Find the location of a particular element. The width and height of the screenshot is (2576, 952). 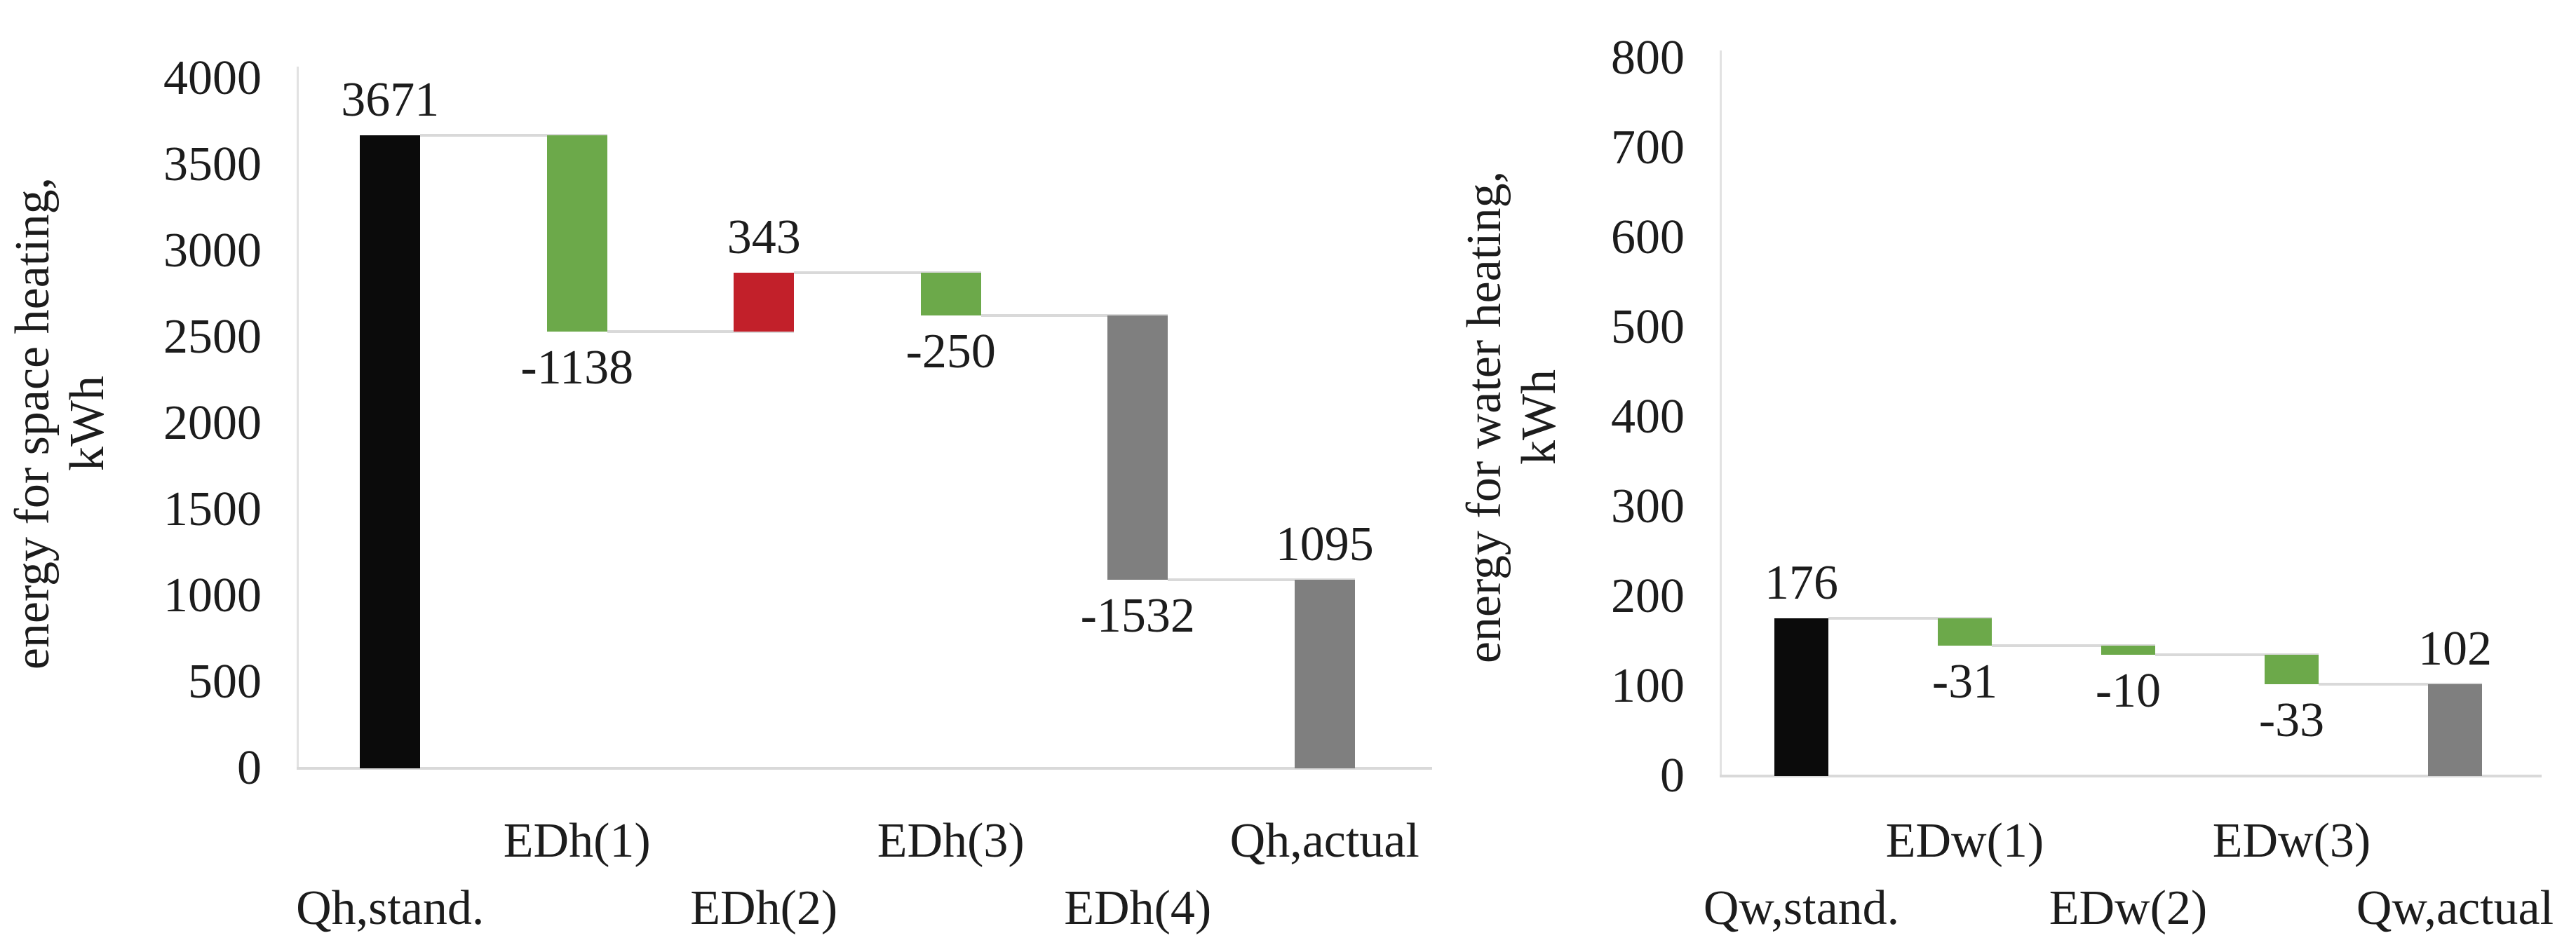

value-label-edw-3: -33 is located at coordinates (2291, 720).